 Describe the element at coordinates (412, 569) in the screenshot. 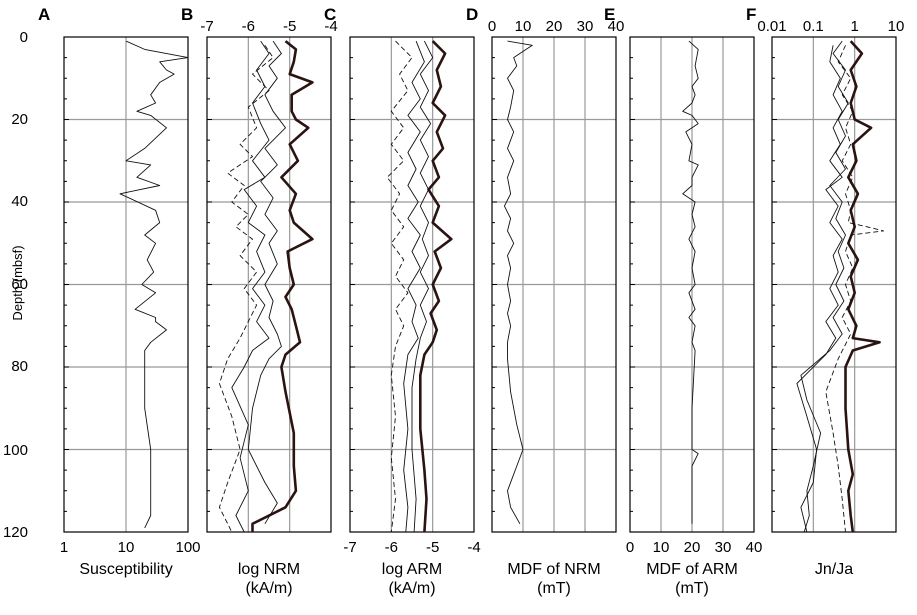

I see `x-axis-label: log ARM` at that location.